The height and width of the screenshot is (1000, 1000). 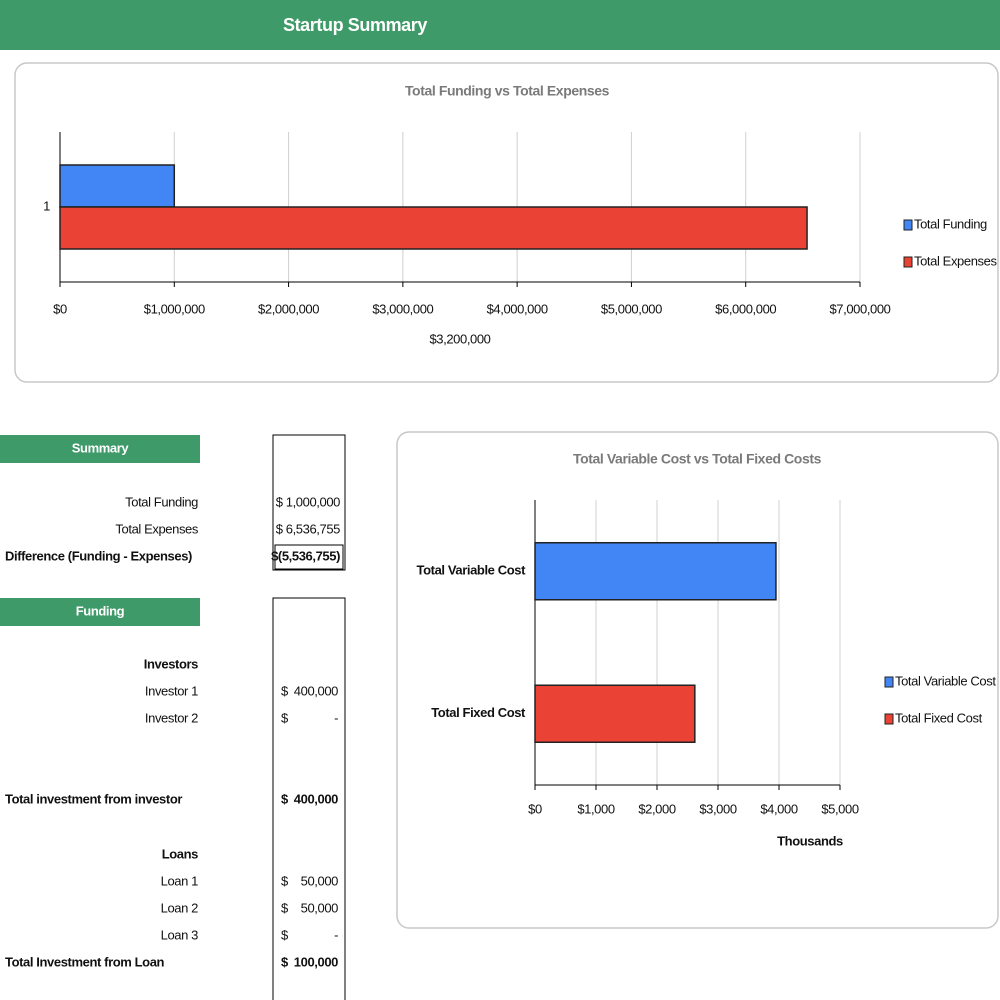 What do you see at coordinates (316, 961) in the screenshot?
I see `row-value: 100,000` at bounding box center [316, 961].